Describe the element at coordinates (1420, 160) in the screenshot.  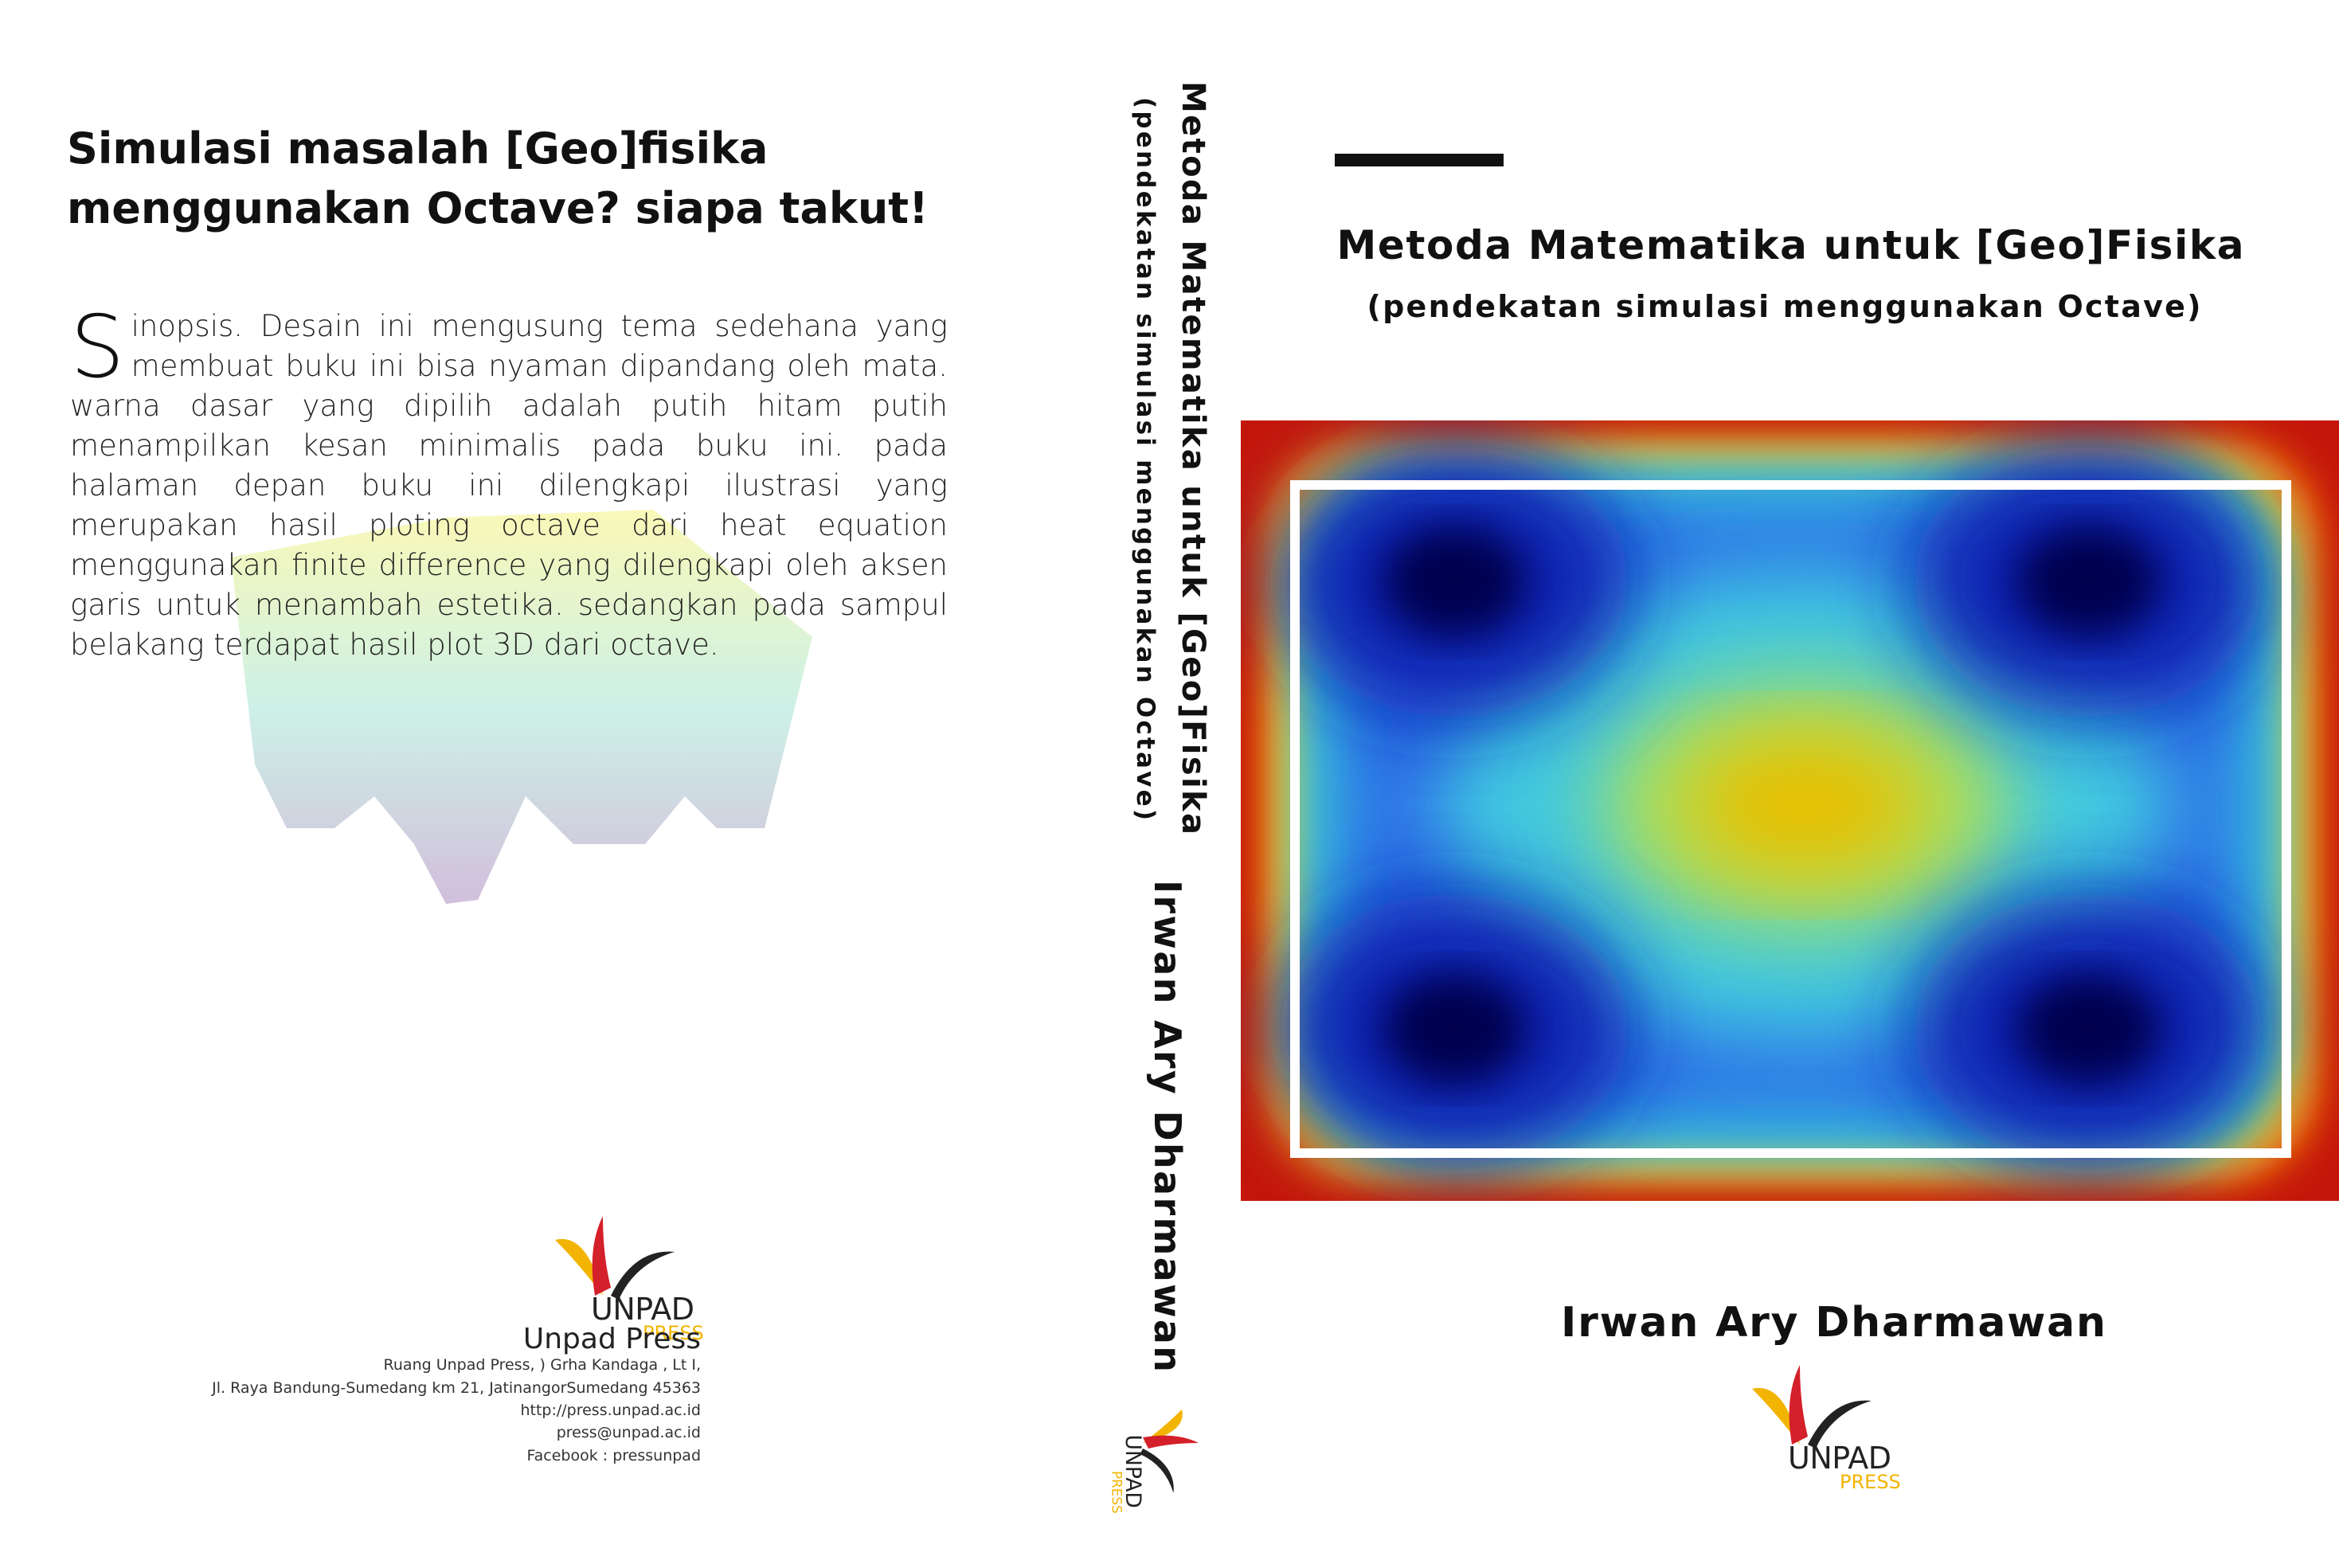
I see `accent-bar` at that location.